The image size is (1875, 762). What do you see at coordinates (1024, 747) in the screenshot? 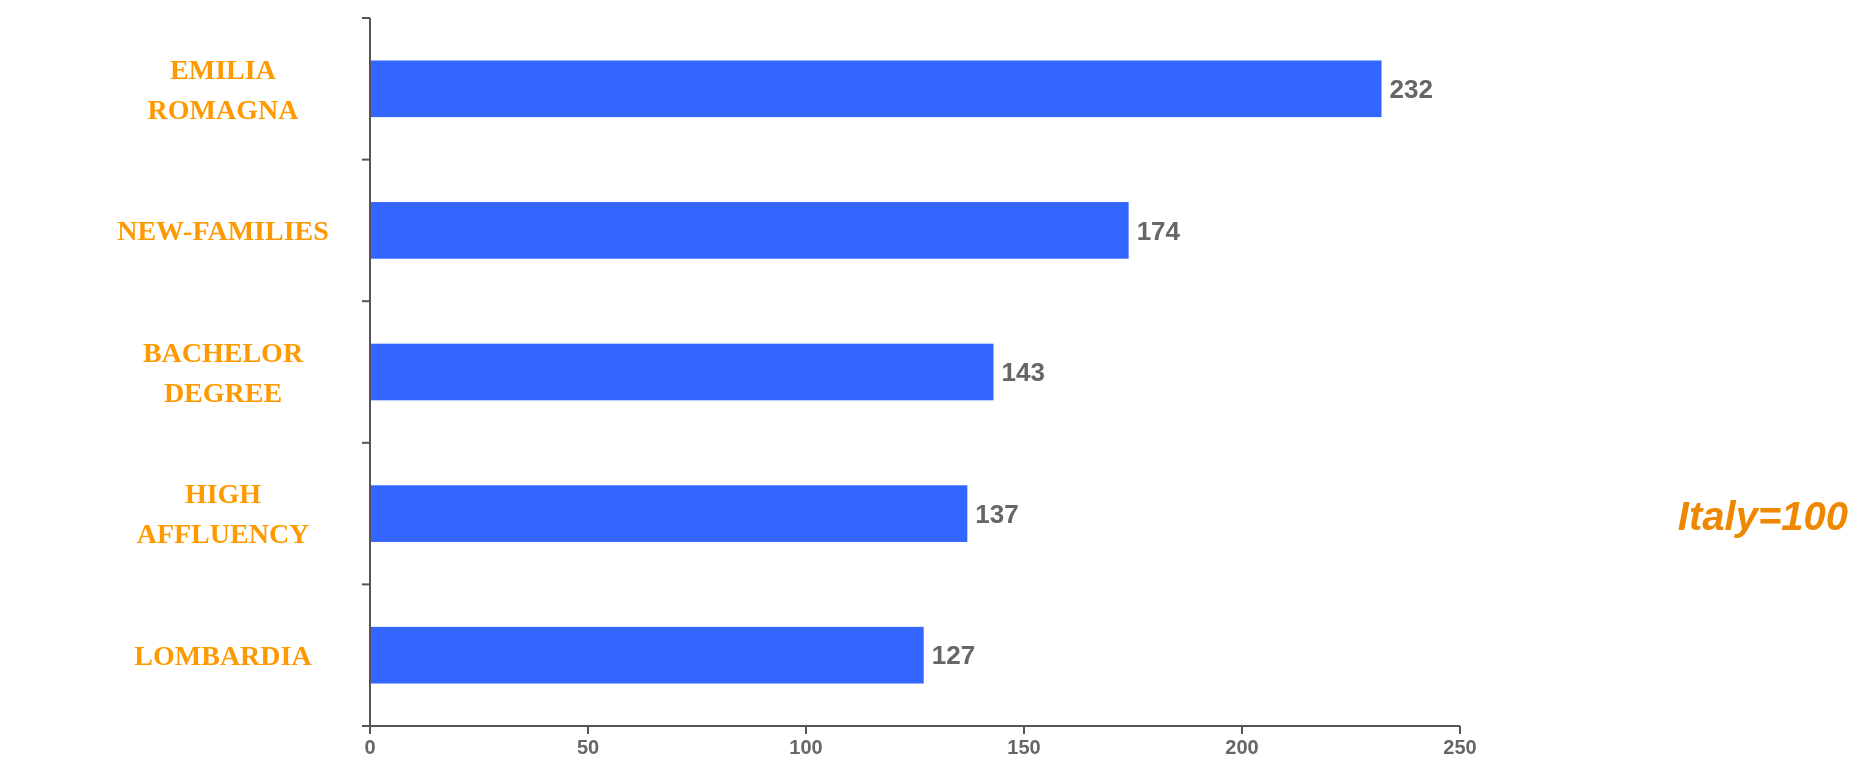
I see `x-tick-label: 150` at bounding box center [1024, 747].